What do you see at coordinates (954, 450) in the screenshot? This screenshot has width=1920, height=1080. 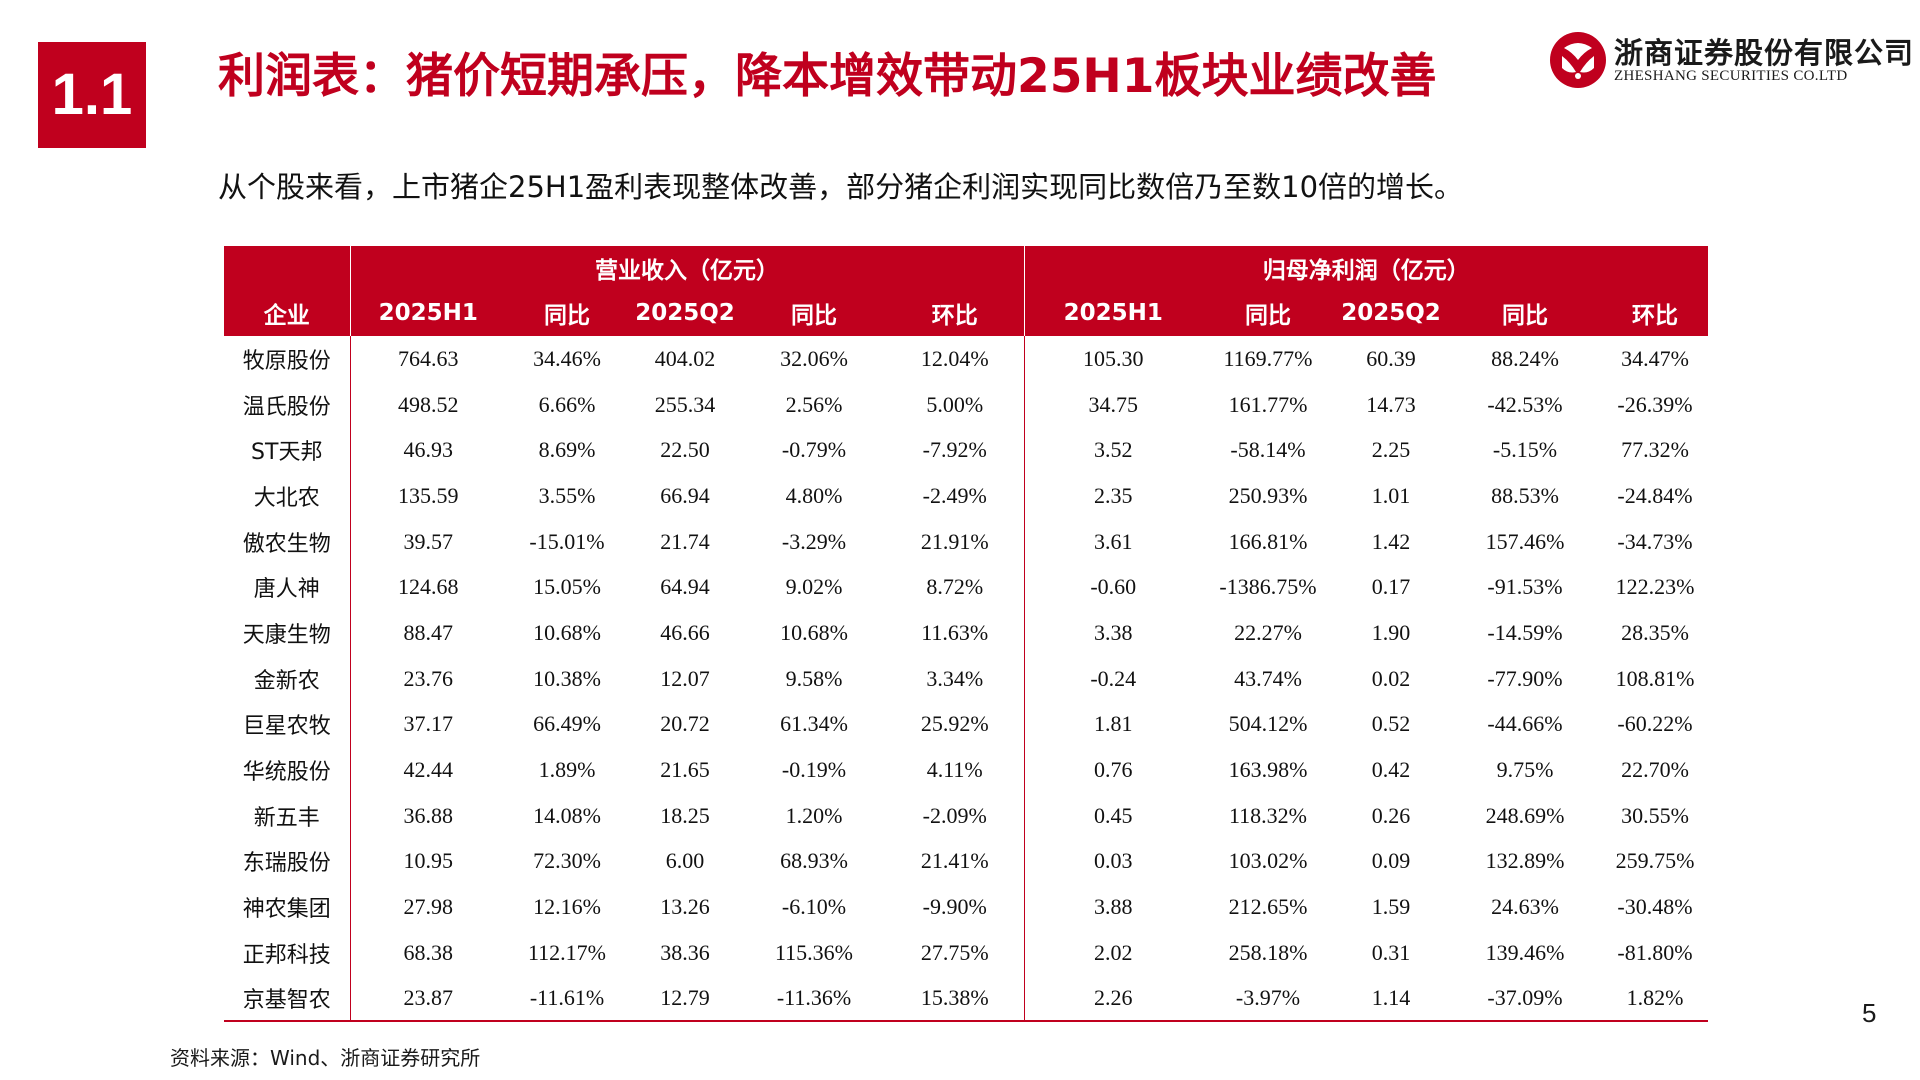 I see `table-cell: -7.92%` at bounding box center [954, 450].